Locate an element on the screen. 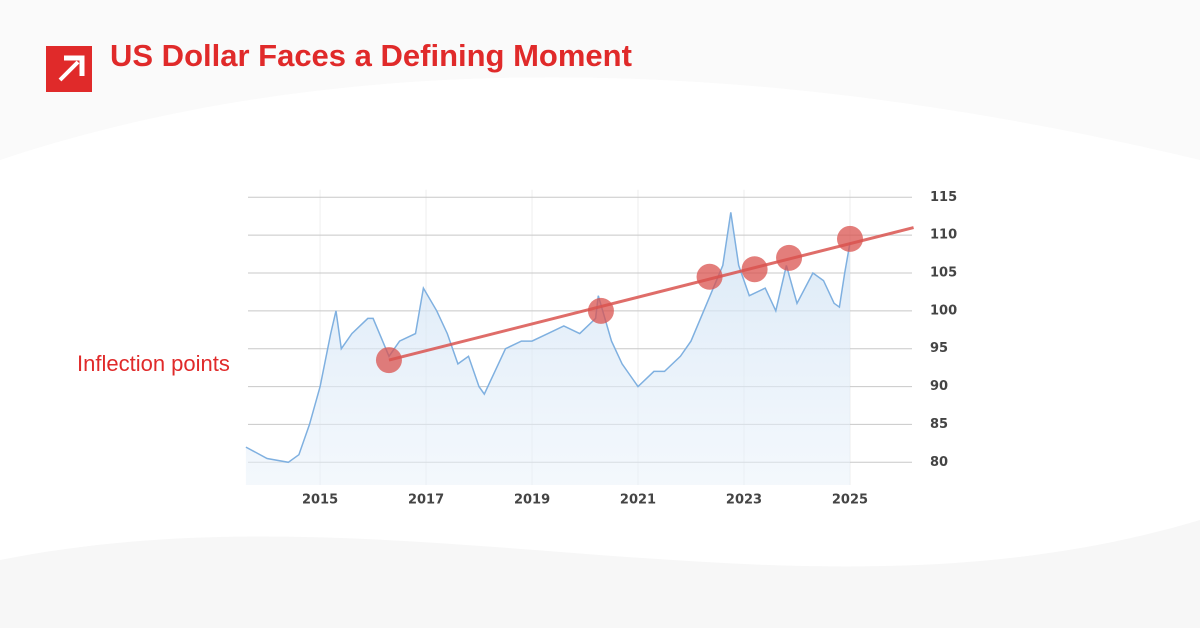 The height and width of the screenshot is (633, 1200). trendline is located at coordinates (651, 294).